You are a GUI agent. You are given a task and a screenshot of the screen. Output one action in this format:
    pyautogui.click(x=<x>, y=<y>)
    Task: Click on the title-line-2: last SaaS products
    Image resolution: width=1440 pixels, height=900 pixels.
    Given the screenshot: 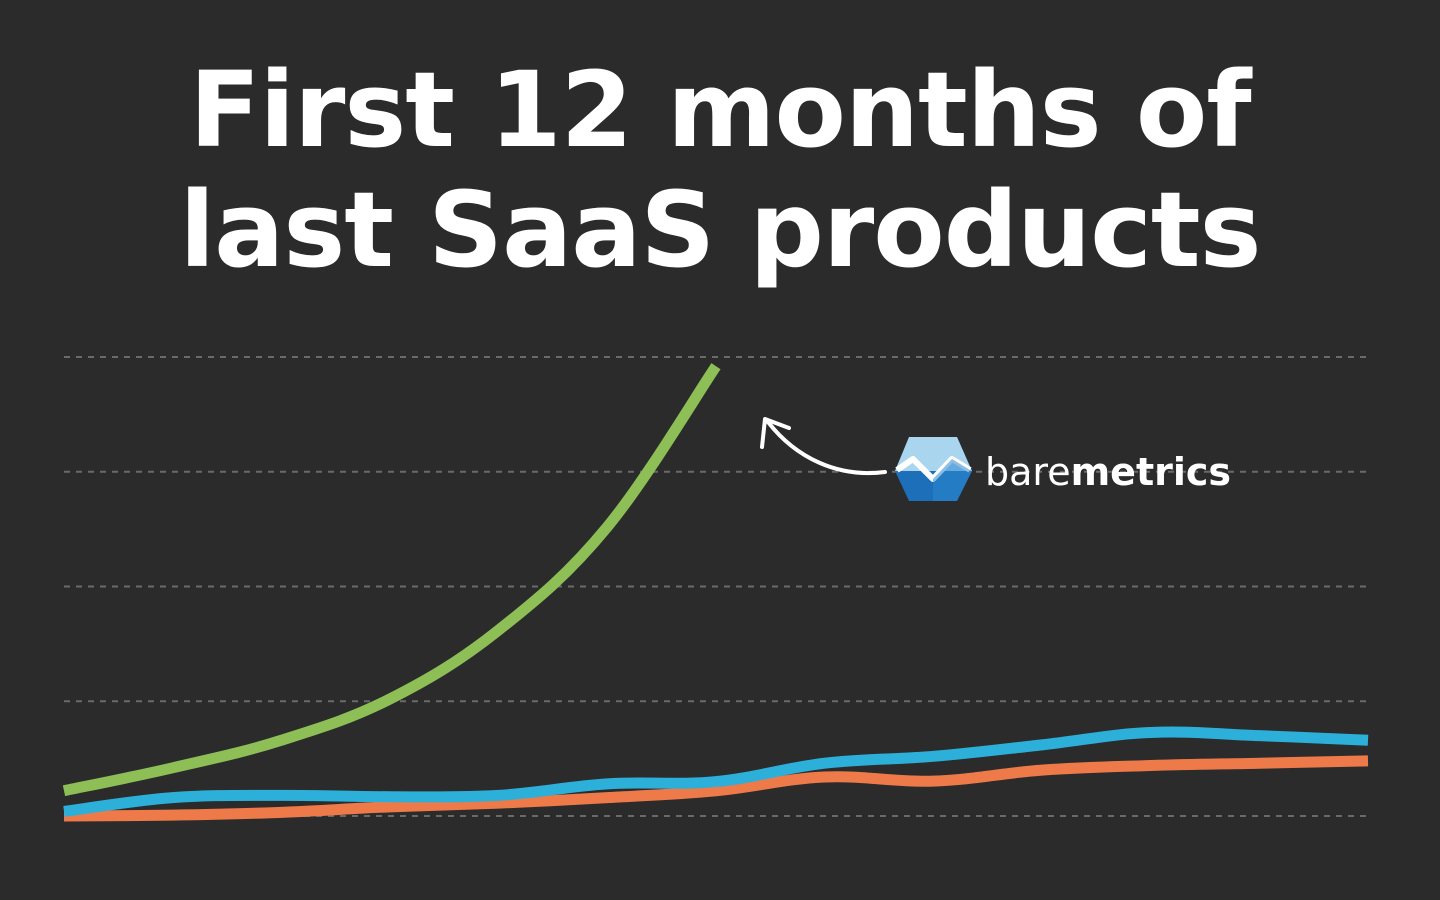 What is the action you would take?
    pyautogui.click(x=720, y=230)
    